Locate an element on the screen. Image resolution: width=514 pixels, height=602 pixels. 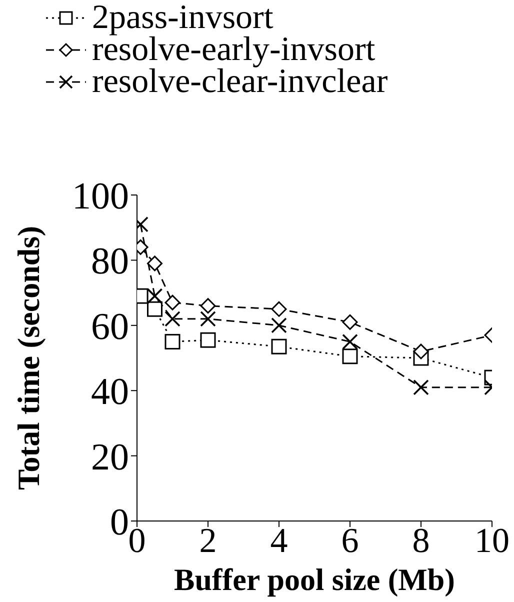
x-tick-label: 4 is located at coordinates (279, 540).